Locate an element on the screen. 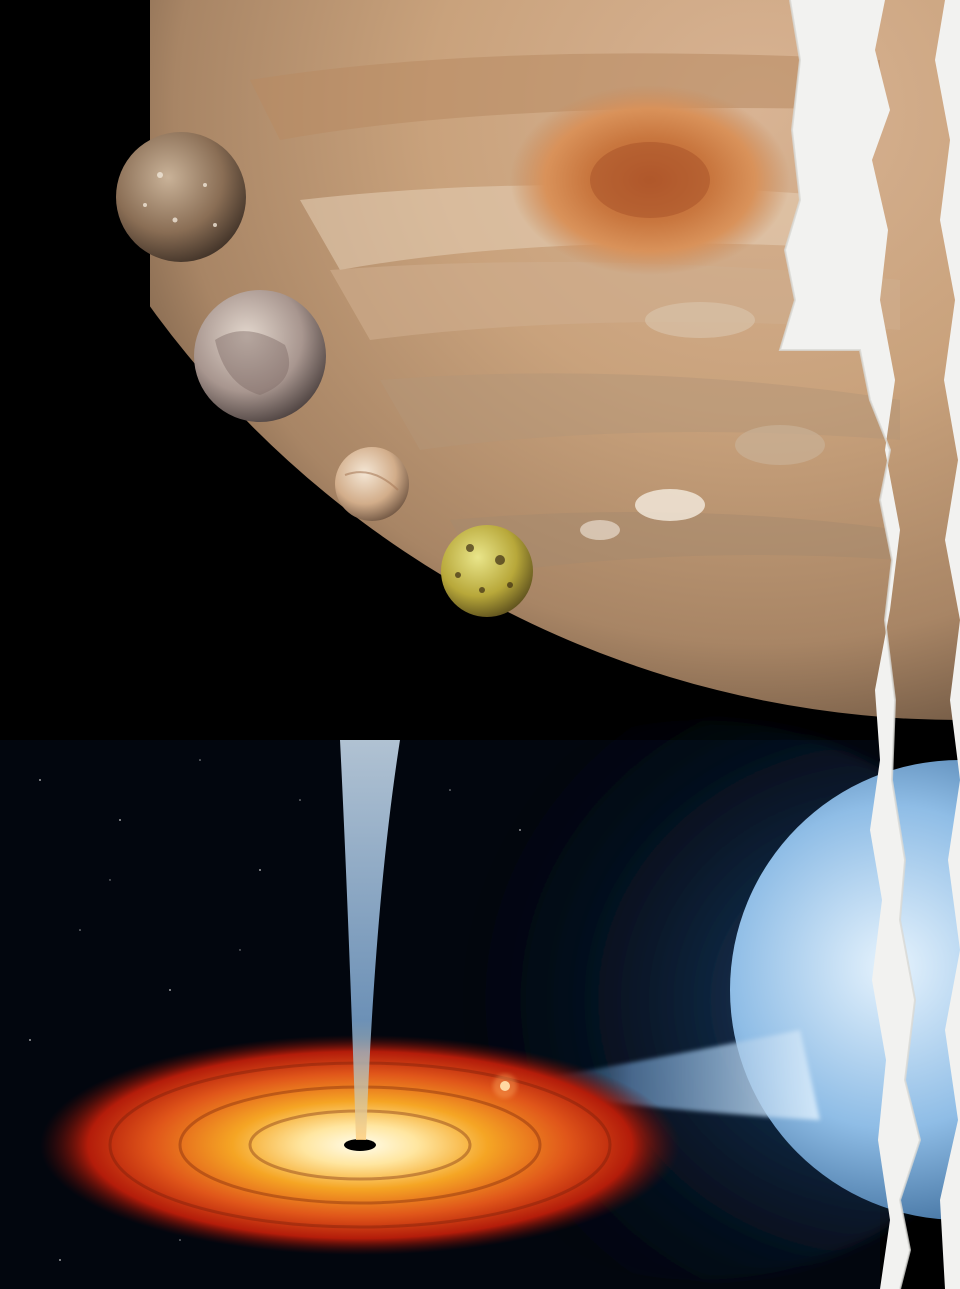  europa-moon is located at coordinates (372, 484).